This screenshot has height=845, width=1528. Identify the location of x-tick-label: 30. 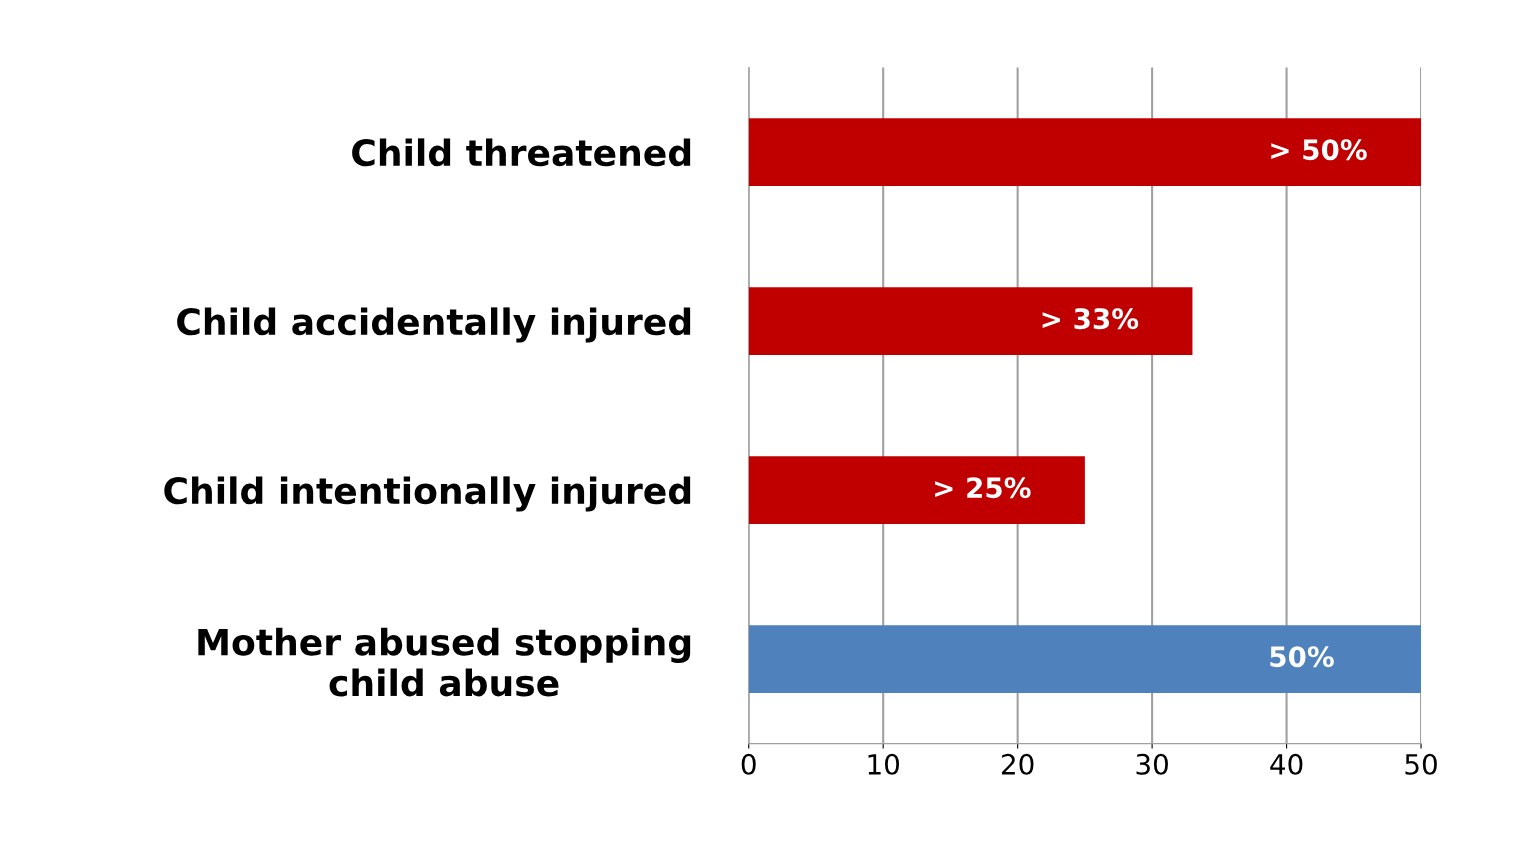
(1152, 764).